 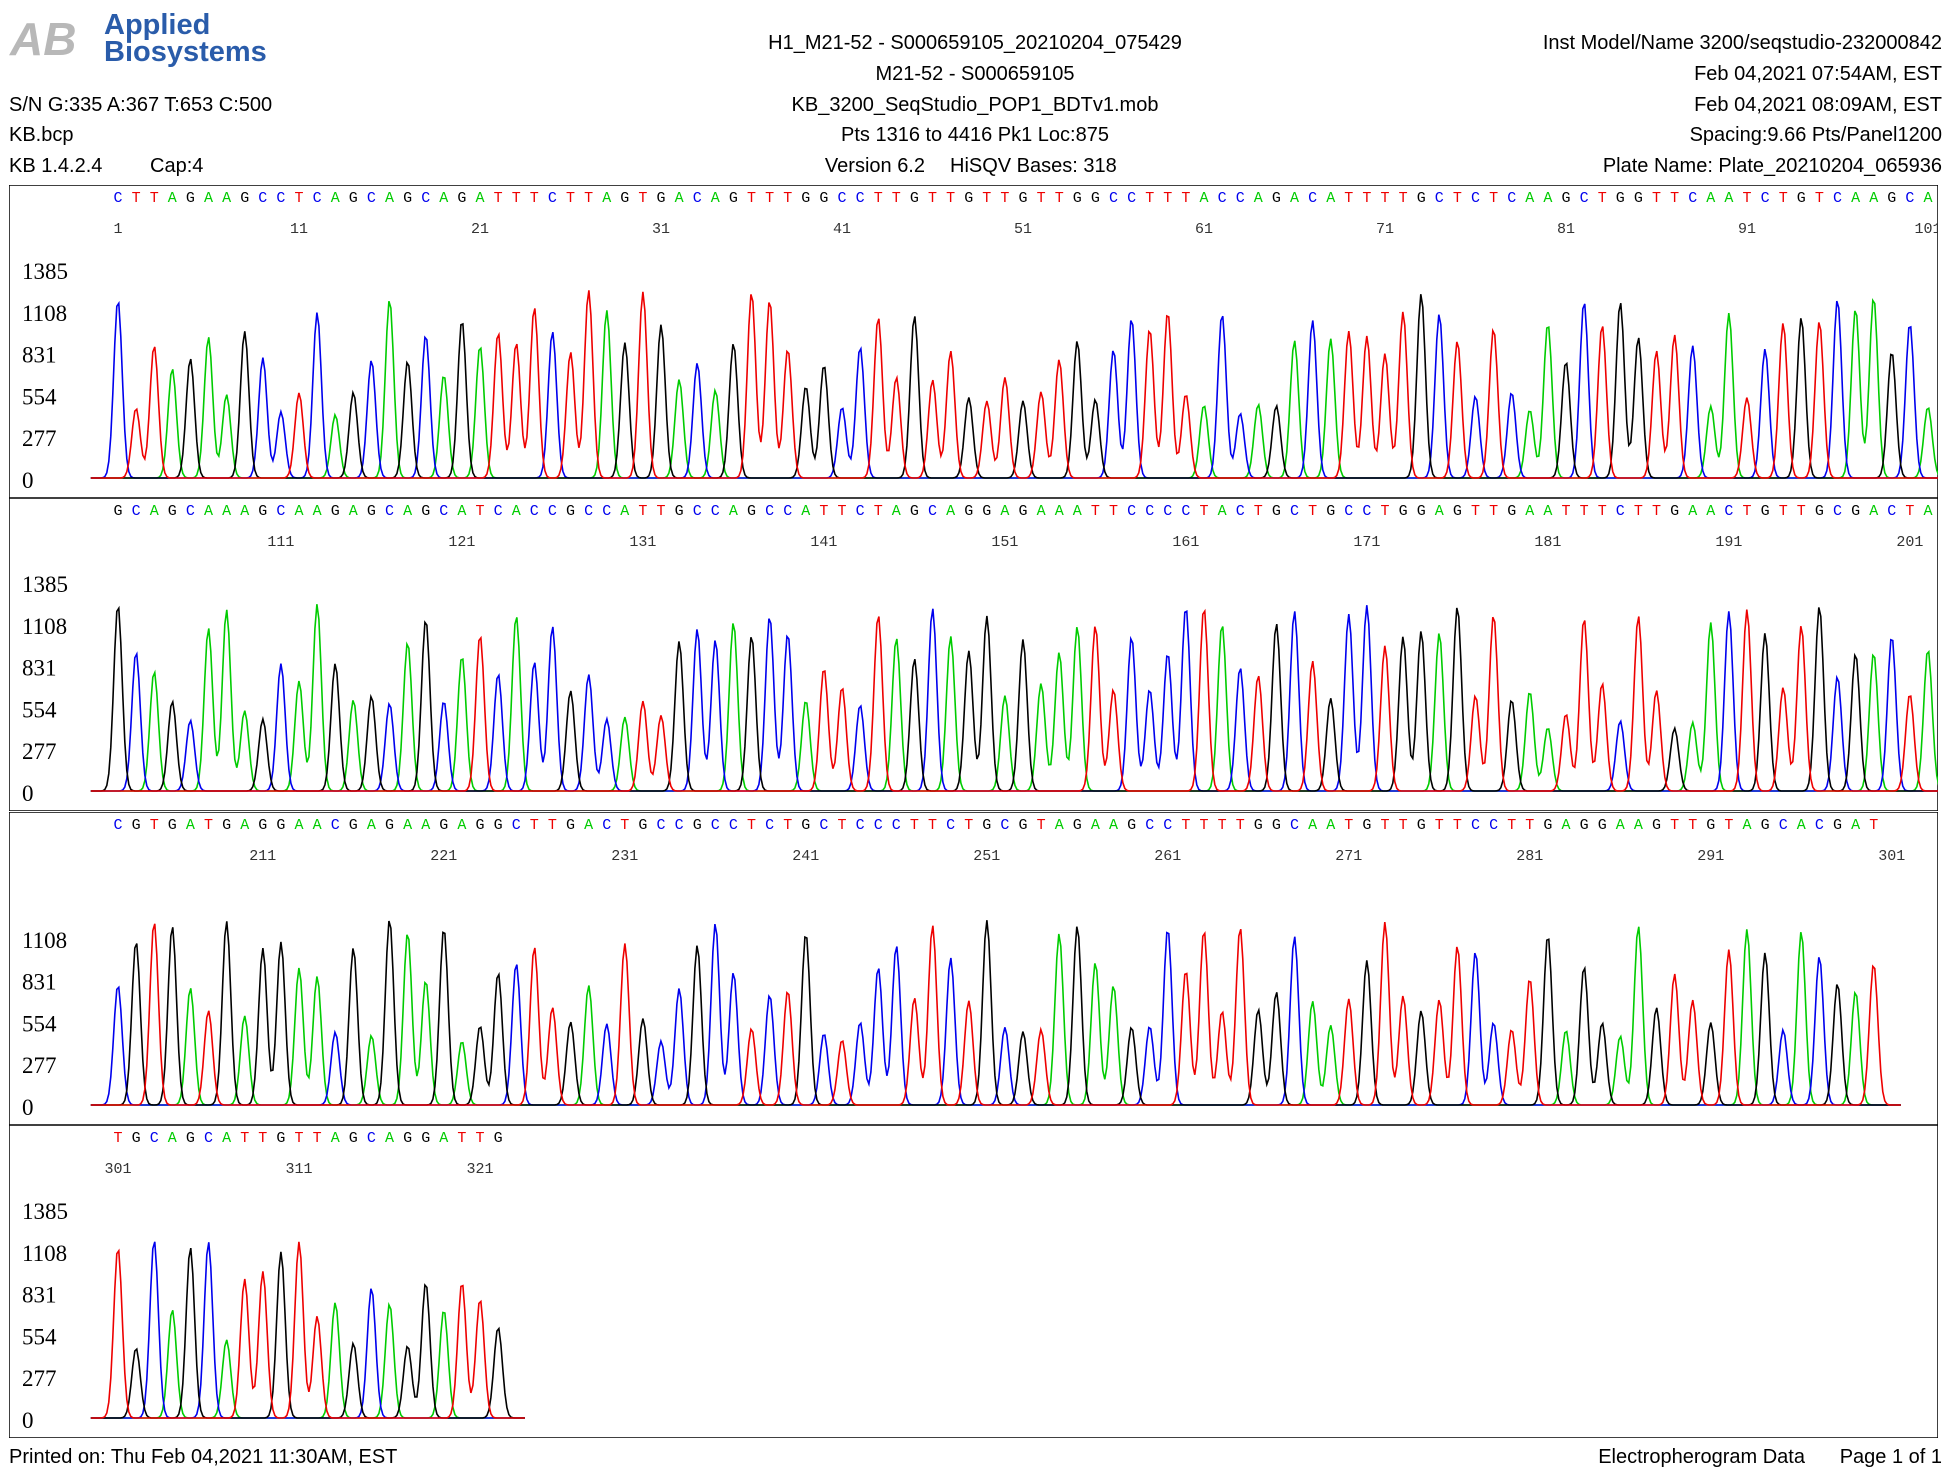 What do you see at coordinates (624, 856) in the screenshot?
I see `position-label: 231` at bounding box center [624, 856].